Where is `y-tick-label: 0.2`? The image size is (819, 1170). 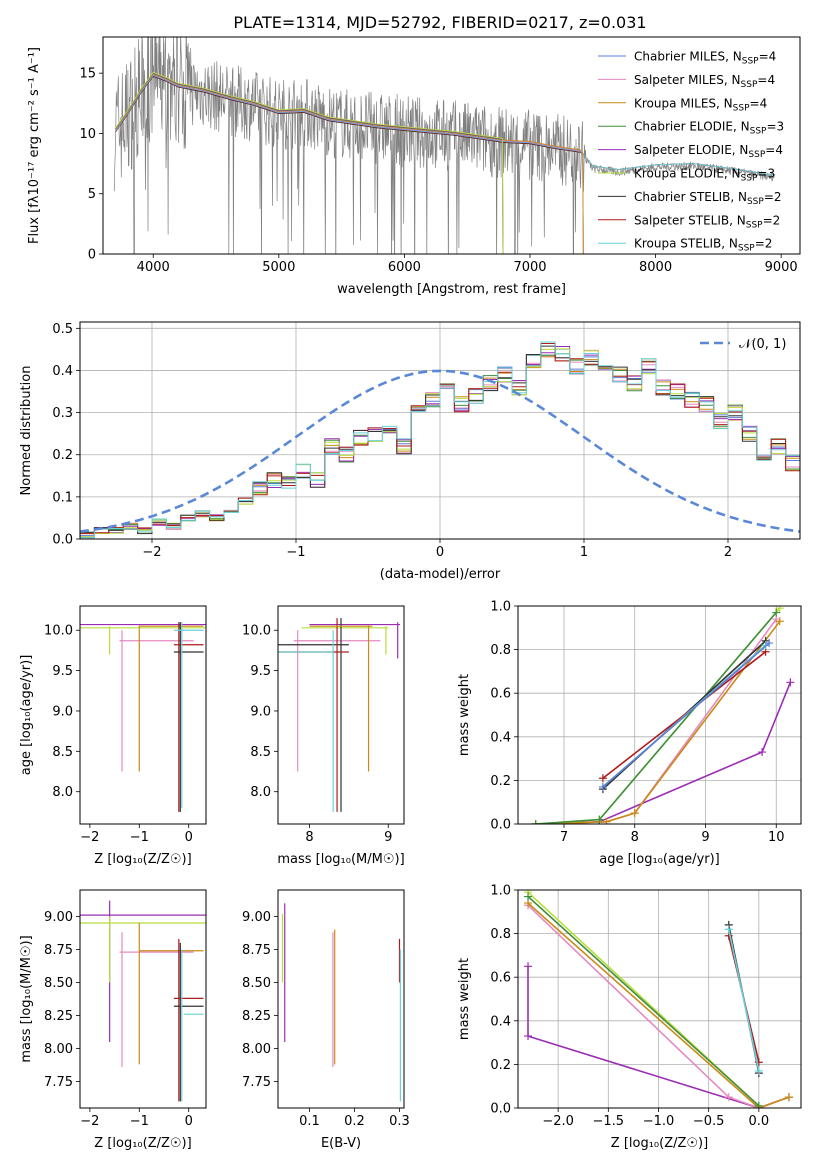
y-tick-label: 0.2 is located at coordinates (62, 455).